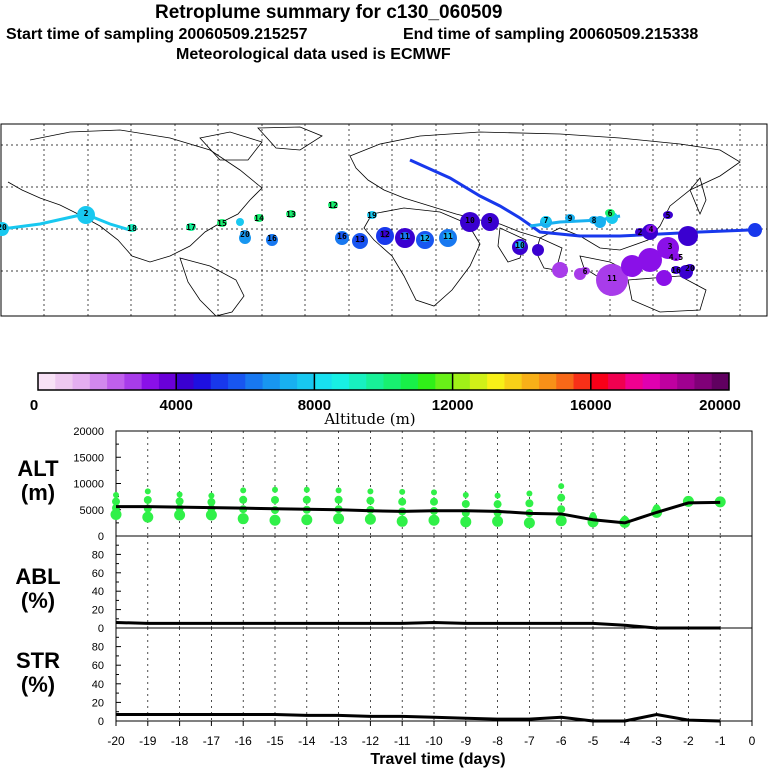 This screenshot has height=768, width=768. Describe the element at coordinates (690, 268) in the screenshot. I see `map-day-label: 20` at that location.